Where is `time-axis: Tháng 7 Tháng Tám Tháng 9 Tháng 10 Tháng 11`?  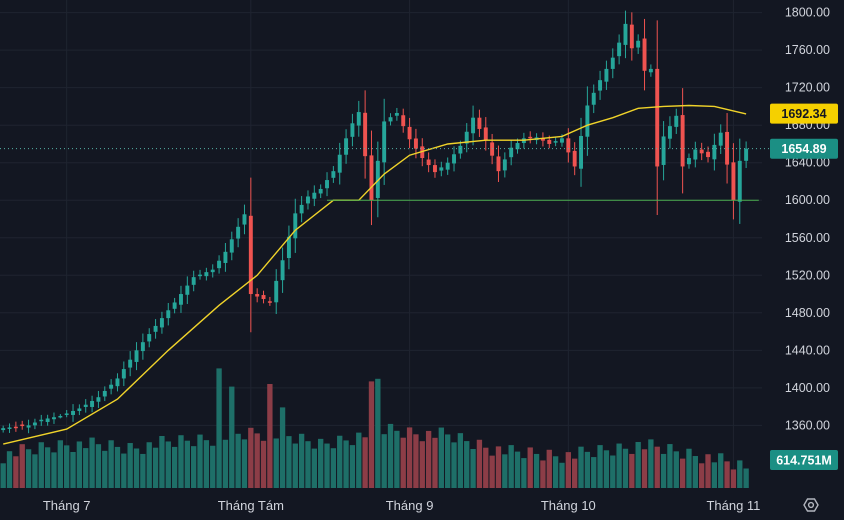 time-axis: Tháng 7 Tháng Tám Tháng 9 Tháng 10 Tháng 11 is located at coordinates (402, 505).